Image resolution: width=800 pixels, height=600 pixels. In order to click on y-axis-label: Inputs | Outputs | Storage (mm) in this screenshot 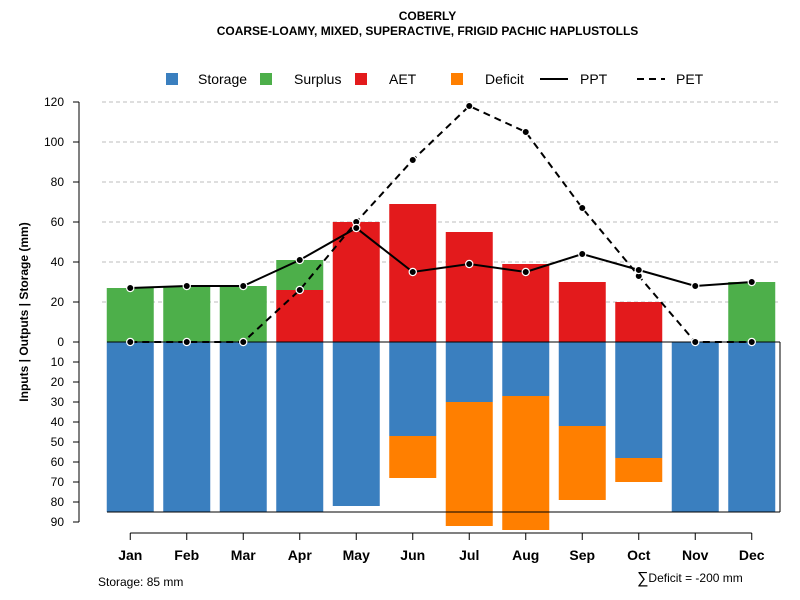, I will do `click(24, 311)`.